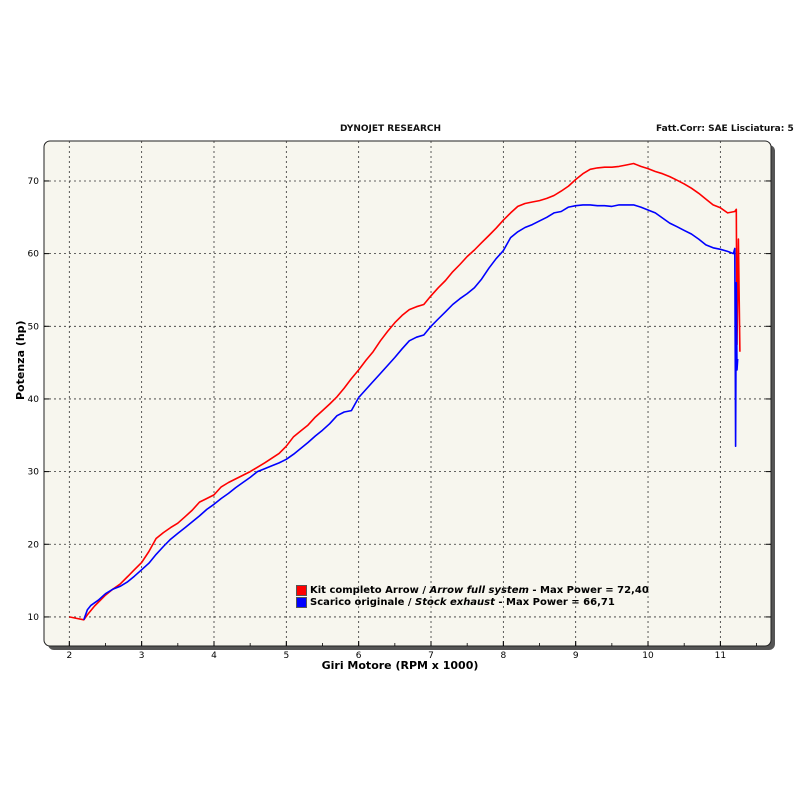 This screenshot has width=800, height=800. What do you see at coordinates (479, 590) in the screenshot?
I see `legend-label-italic: Arrow full system` at bounding box center [479, 590].